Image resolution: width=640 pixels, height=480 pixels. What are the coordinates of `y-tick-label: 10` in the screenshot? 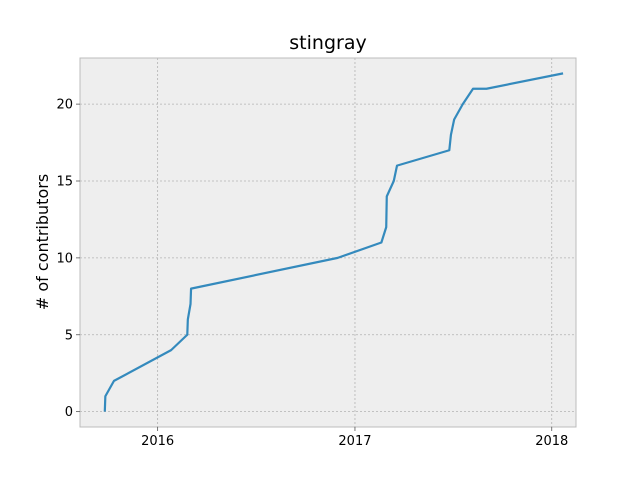 It's located at (64, 258).